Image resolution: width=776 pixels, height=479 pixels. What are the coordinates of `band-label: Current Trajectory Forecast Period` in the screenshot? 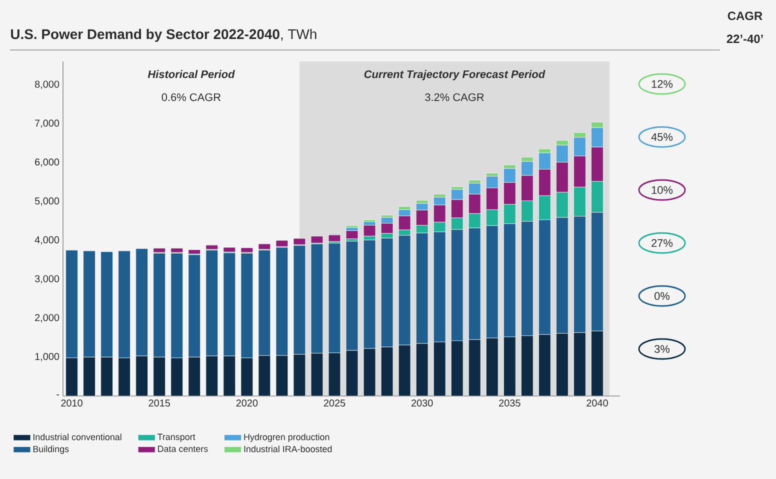 It's located at (455, 75).